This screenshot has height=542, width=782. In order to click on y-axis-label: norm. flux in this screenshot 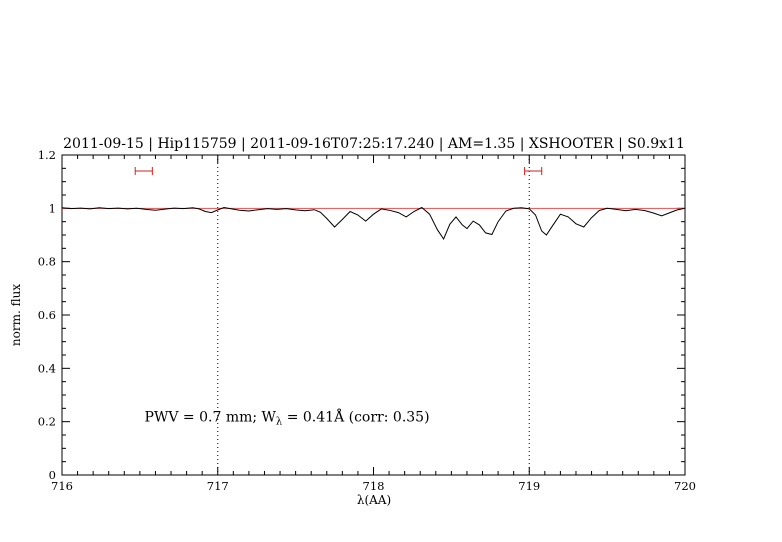, I will do `click(16, 315)`.